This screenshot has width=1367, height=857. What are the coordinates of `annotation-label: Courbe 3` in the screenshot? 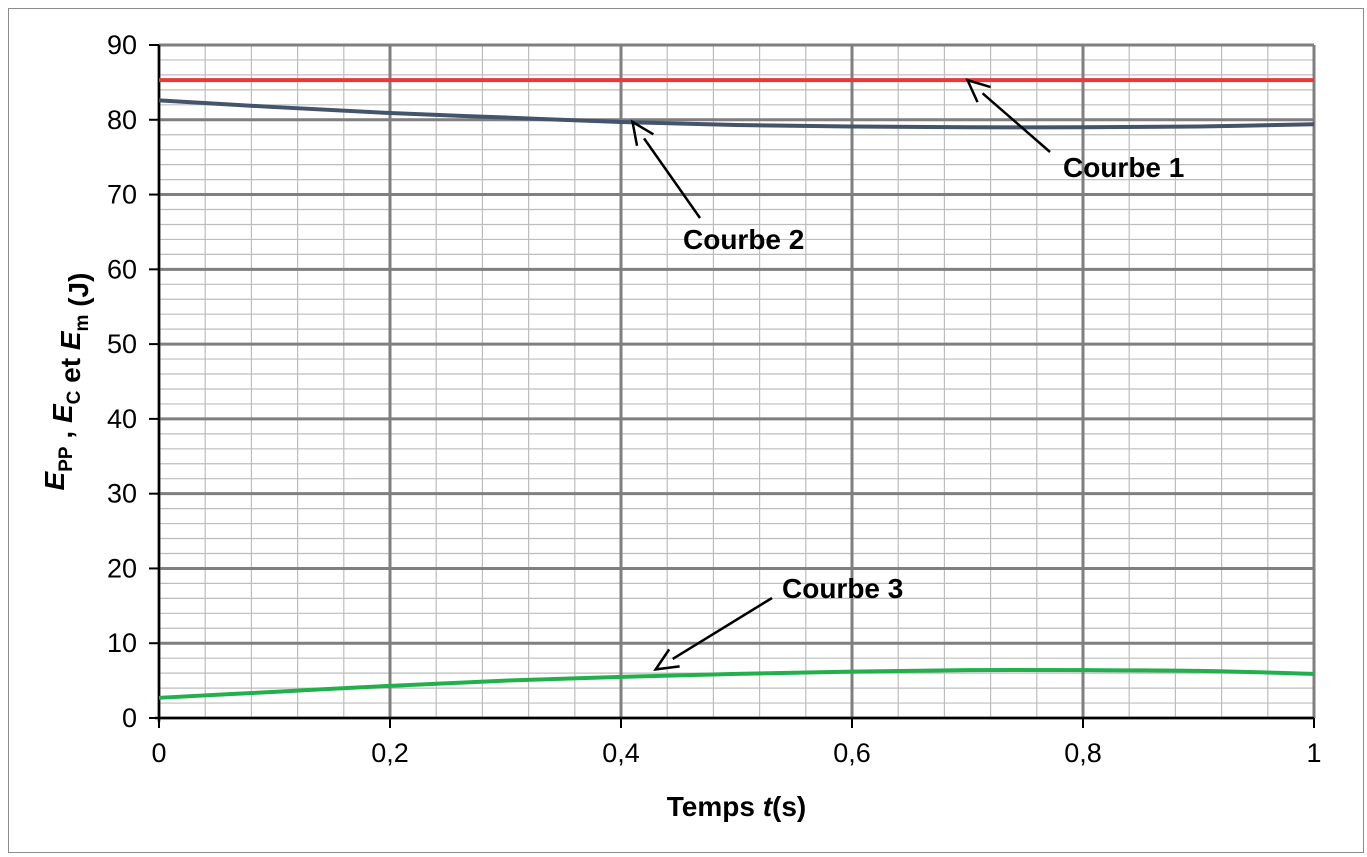 It's located at (842, 588).